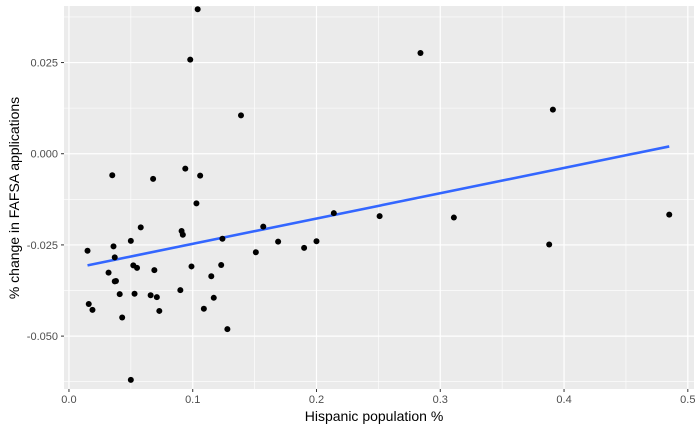 This screenshot has width=700, height=432. What do you see at coordinates (44, 155) in the screenshot?
I see `y-tick-label: 0.000` at bounding box center [44, 155].